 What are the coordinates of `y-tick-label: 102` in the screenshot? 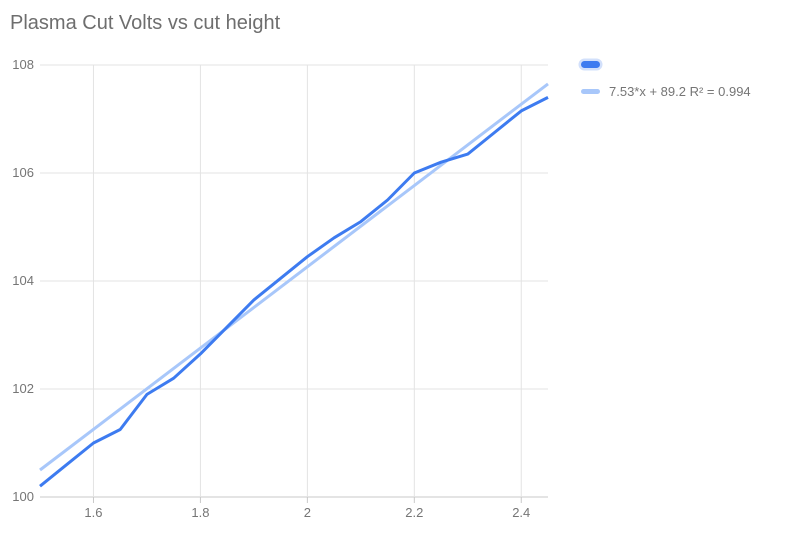 It's located at (23, 388).